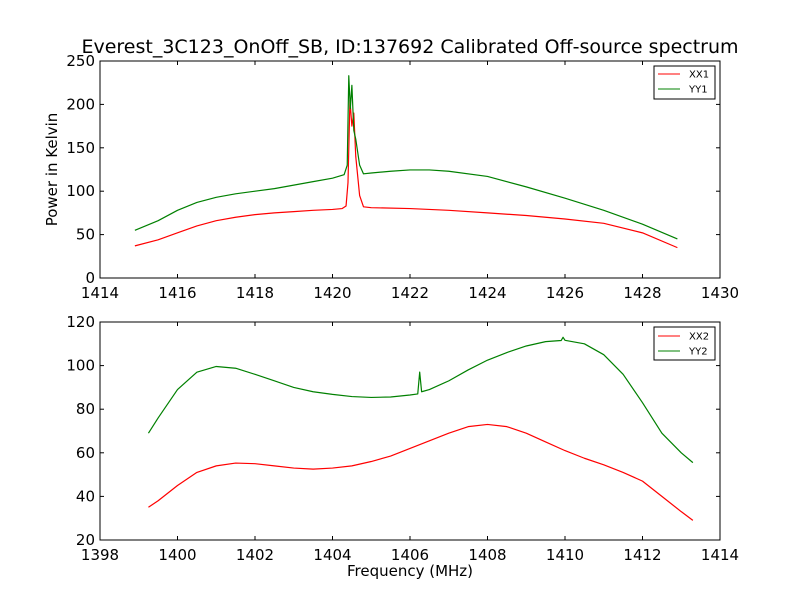 This screenshot has width=800, height=600. I want to click on series-line-yy2, so click(420, 400).